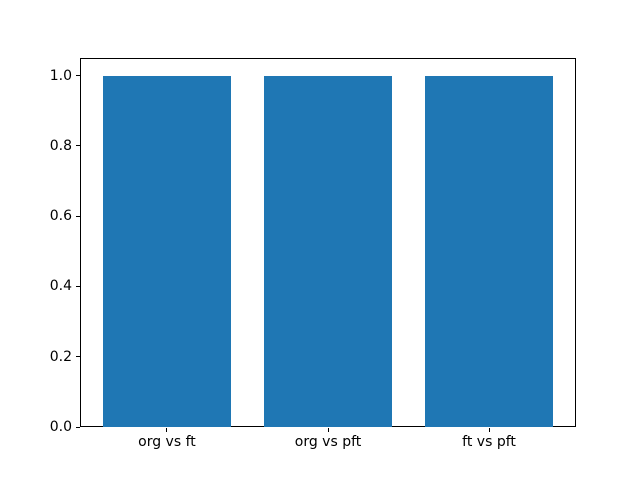 This screenshot has height=480, width=640. Describe the element at coordinates (60, 286) in the screenshot. I see `y-axis-tick-label: 0.4` at that location.